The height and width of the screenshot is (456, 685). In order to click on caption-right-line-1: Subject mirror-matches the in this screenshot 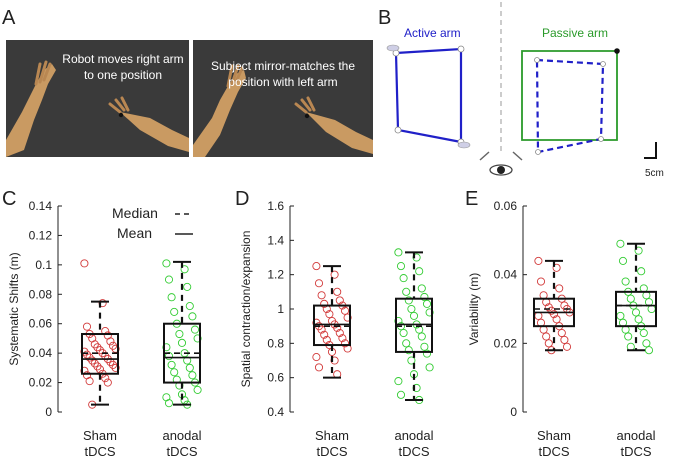, I will do `click(283, 66)`.